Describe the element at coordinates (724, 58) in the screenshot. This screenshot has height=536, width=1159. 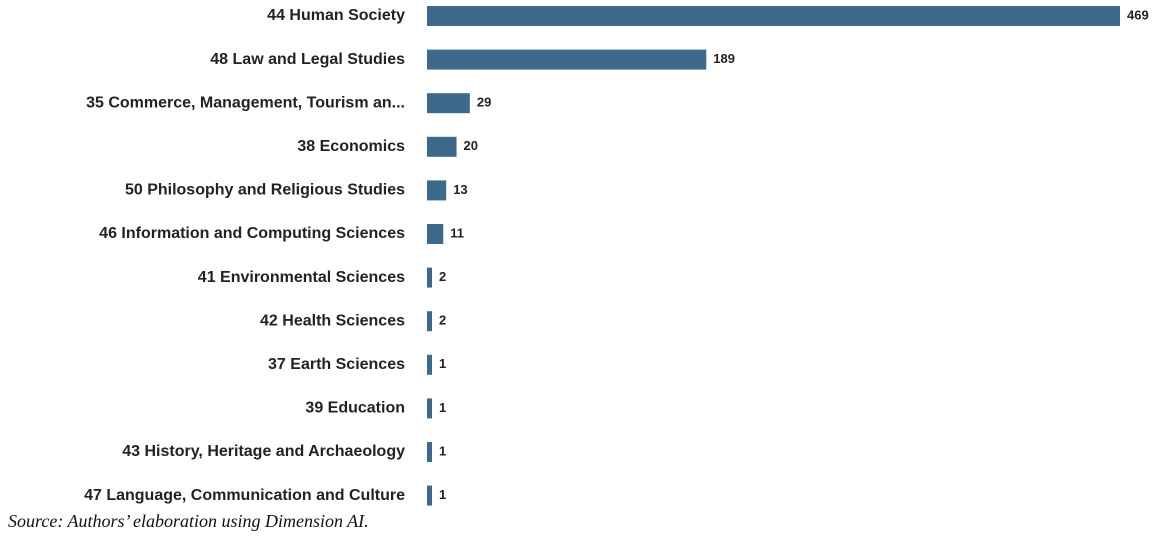
I see `value-label: 189` at that location.